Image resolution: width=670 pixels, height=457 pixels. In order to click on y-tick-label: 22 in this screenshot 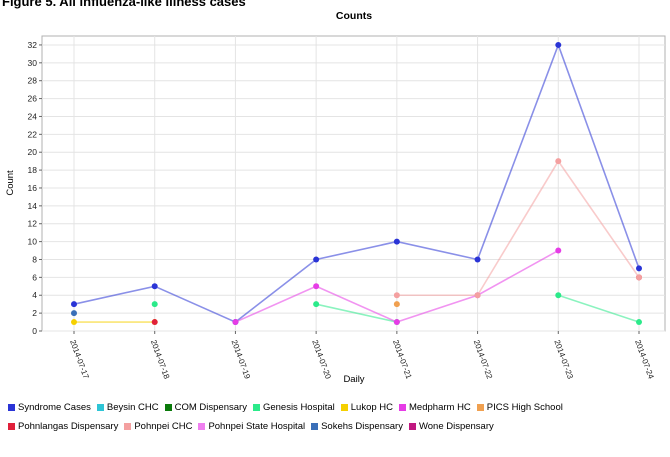, I will do `click(33, 134)`.